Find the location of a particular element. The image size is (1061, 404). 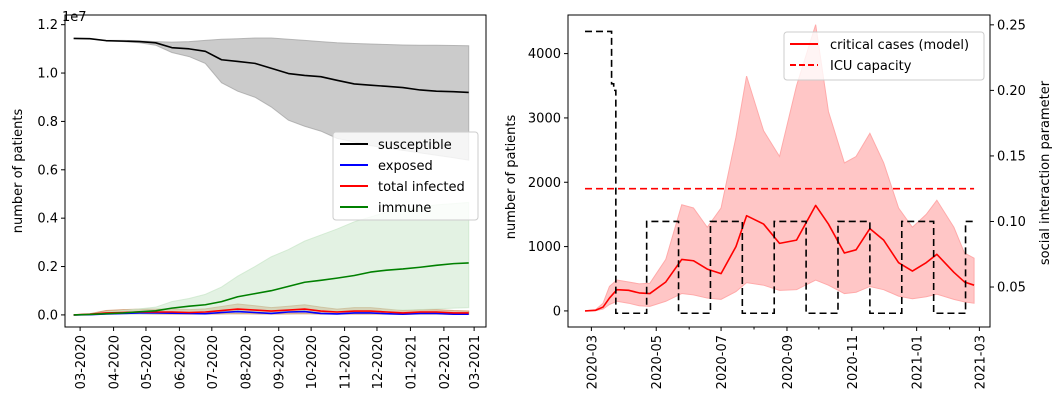

right-y-tick-label: 0 is located at coordinates (557, 311).